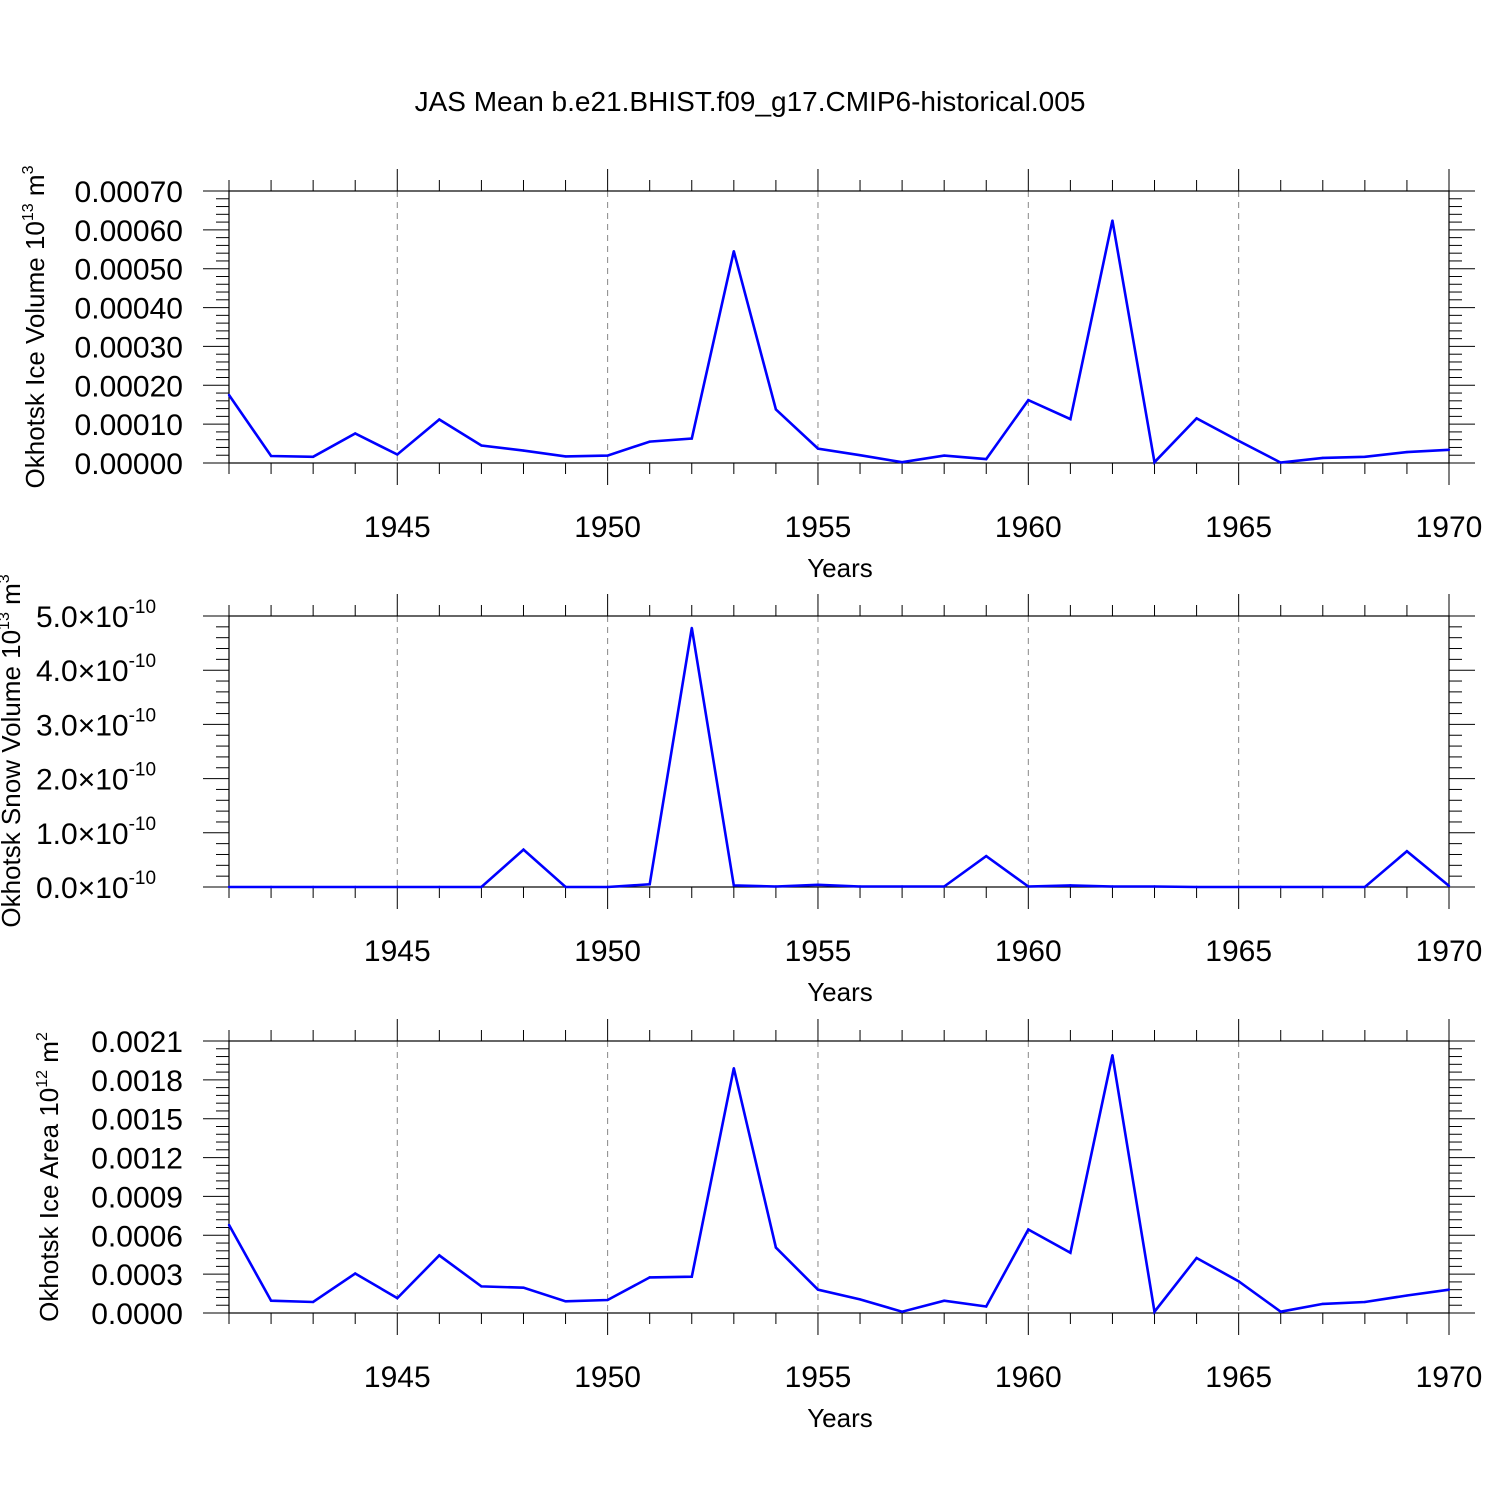 The image size is (1500, 1500). What do you see at coordinates (13, 750) in the screenshot?
I see `y-axis-label: Okhotsk Snow Volume 1013 m3` at bounding box center [13, 750].